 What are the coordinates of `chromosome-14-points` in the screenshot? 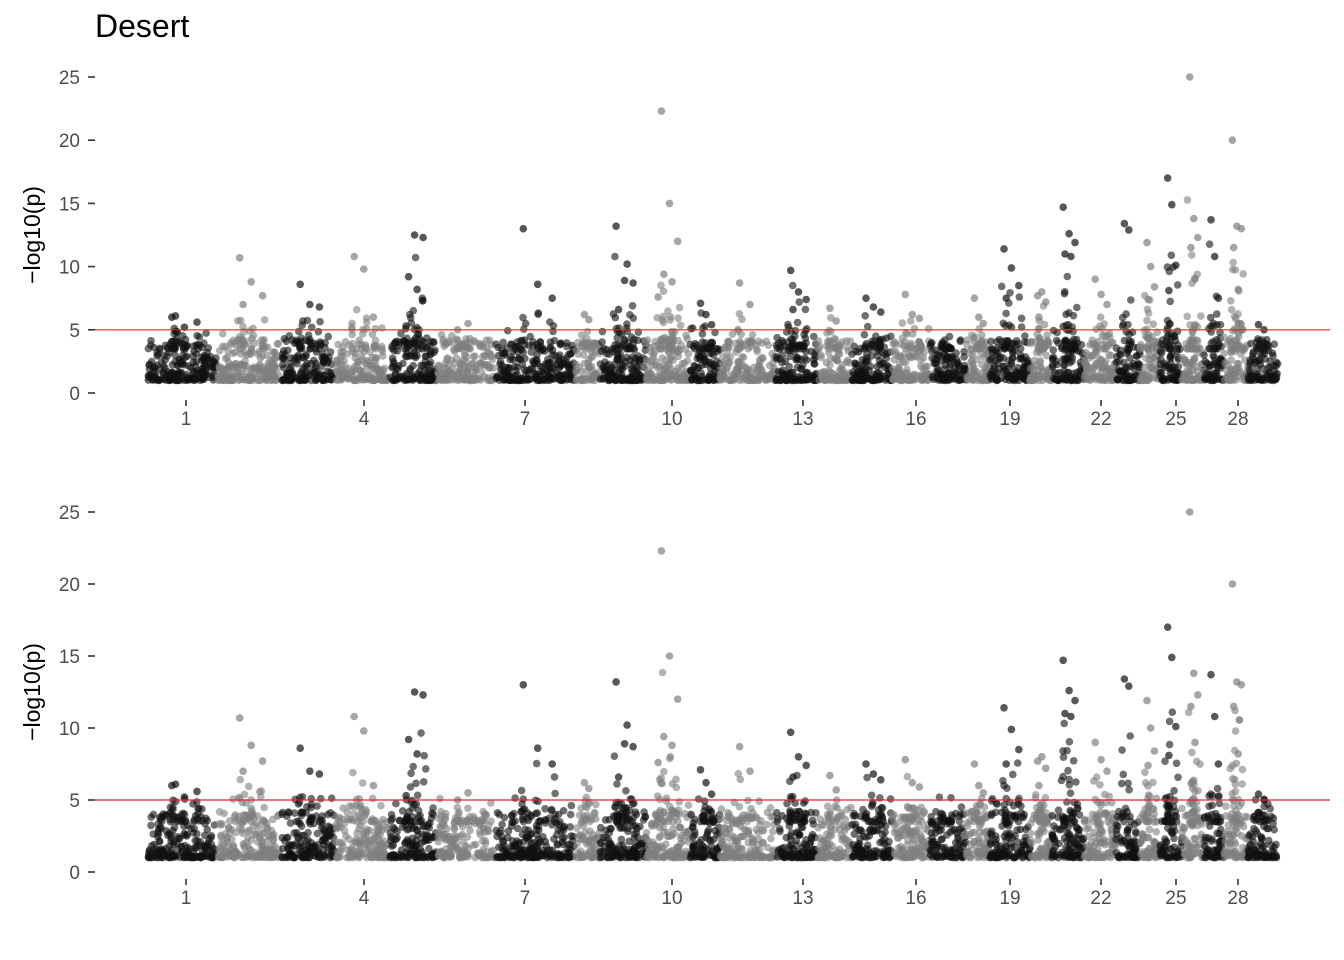 It's located at (835, 344).